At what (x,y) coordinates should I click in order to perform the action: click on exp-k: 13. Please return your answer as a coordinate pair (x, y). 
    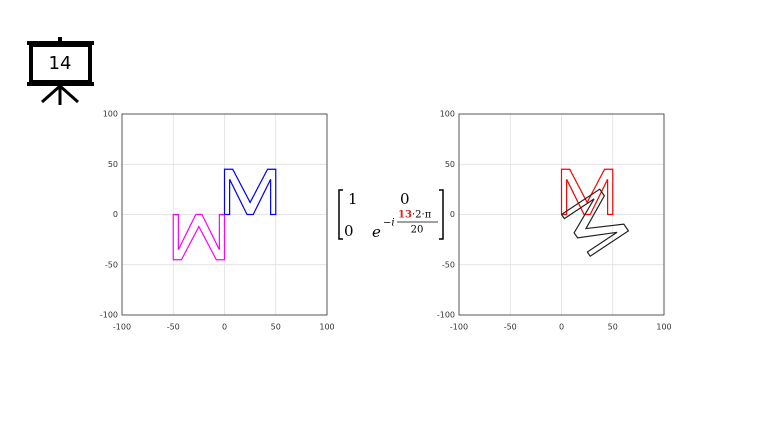
    Looking at the image, I should click on (405, 215).